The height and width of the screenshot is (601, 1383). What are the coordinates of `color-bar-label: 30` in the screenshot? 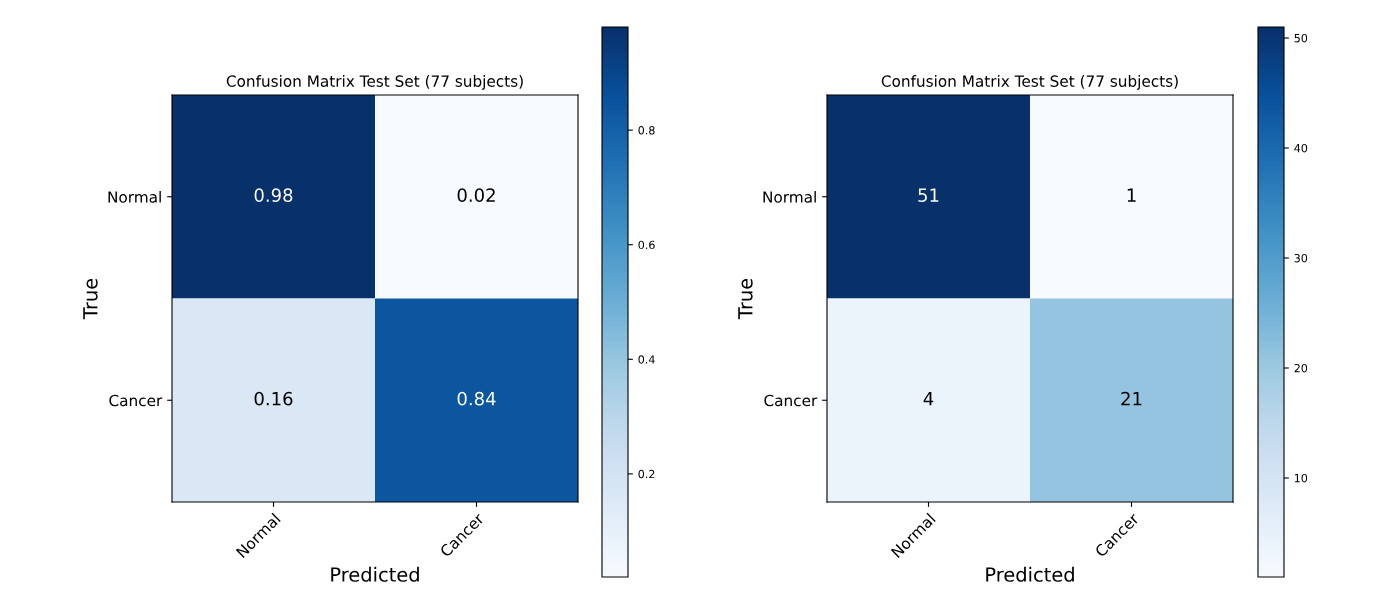 It's located at (1301, 258).